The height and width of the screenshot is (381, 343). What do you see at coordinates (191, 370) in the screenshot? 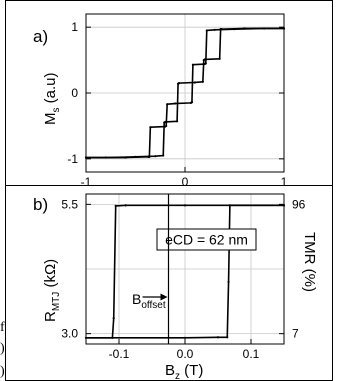
I see `panel-b-xlabel-rest: (T)` at bounding box center [191, 370].